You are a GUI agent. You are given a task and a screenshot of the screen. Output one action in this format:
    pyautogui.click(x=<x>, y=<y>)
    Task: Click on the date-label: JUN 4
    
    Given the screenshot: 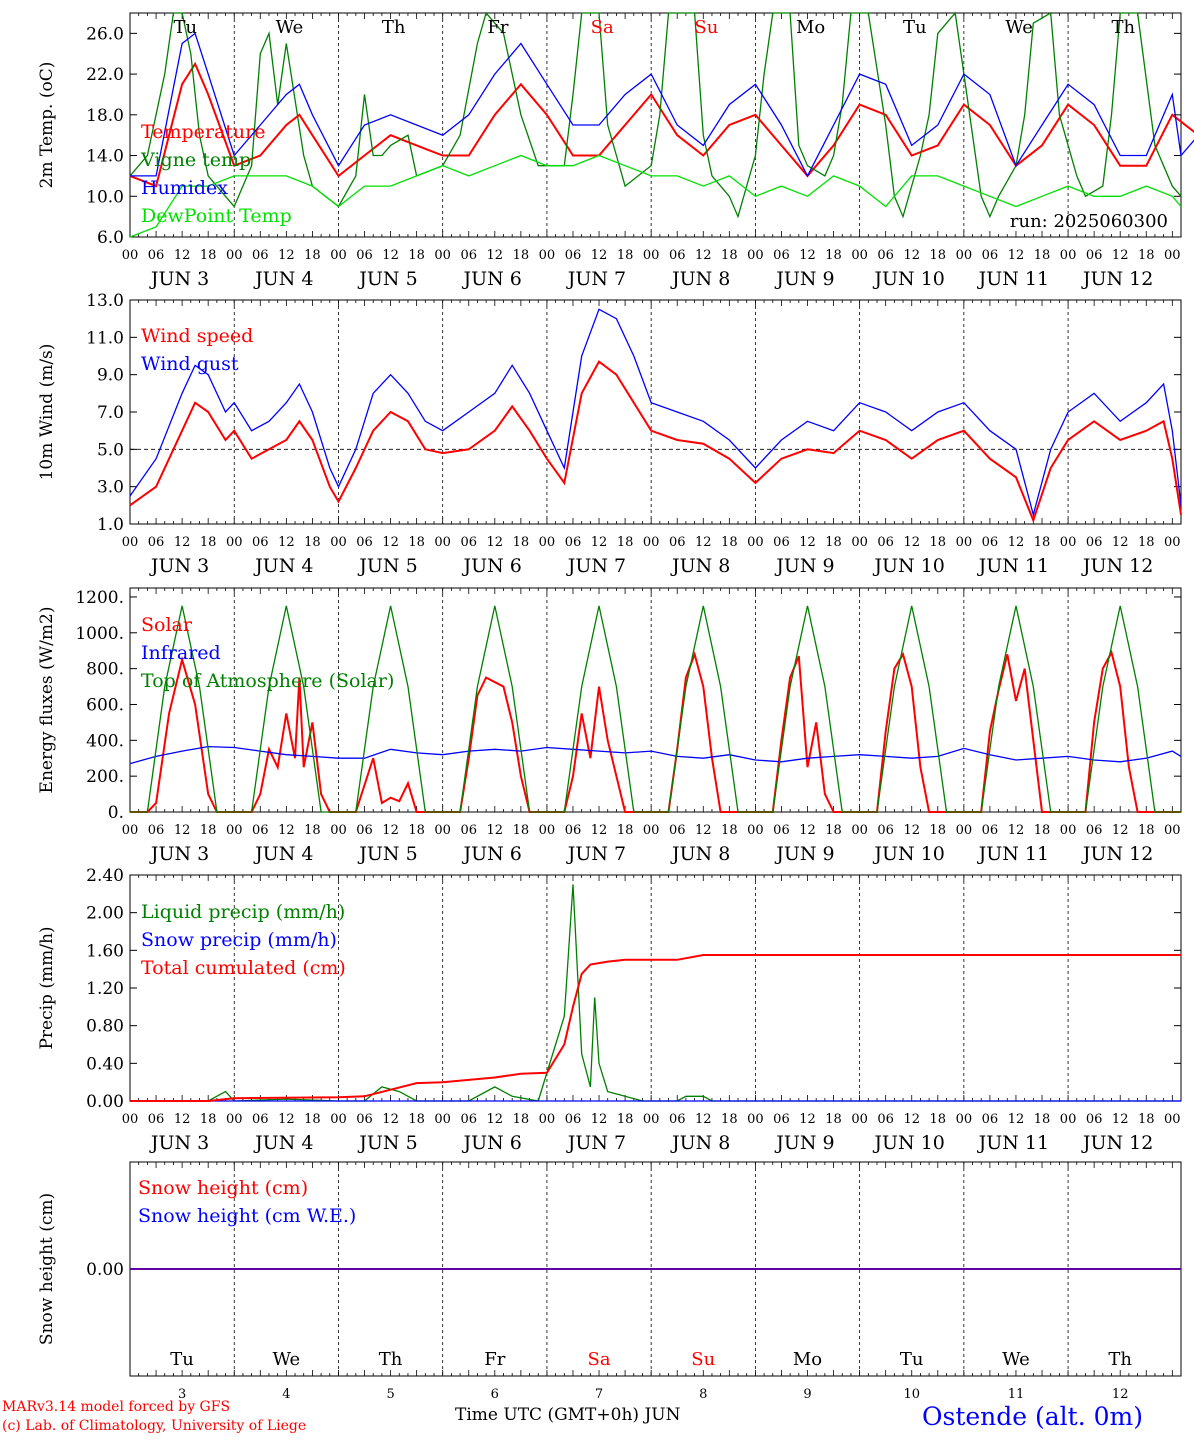 What is the action you would take?
    pyautogui.click(x=283, y=566)
    